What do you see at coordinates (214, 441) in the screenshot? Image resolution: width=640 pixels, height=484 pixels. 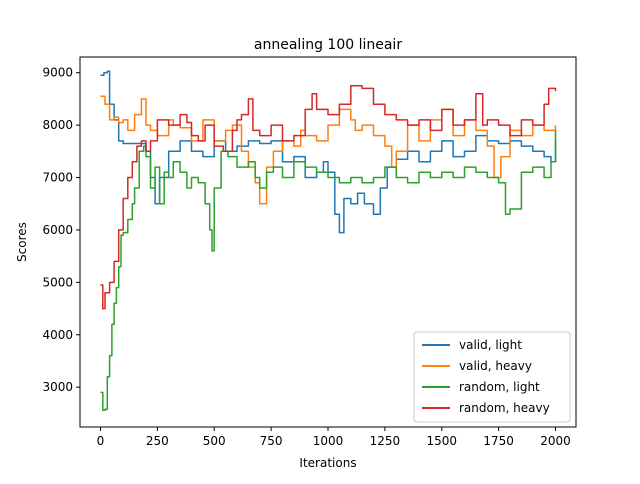 I see `x-tick-label: 500` at bounding box center [214, 441].